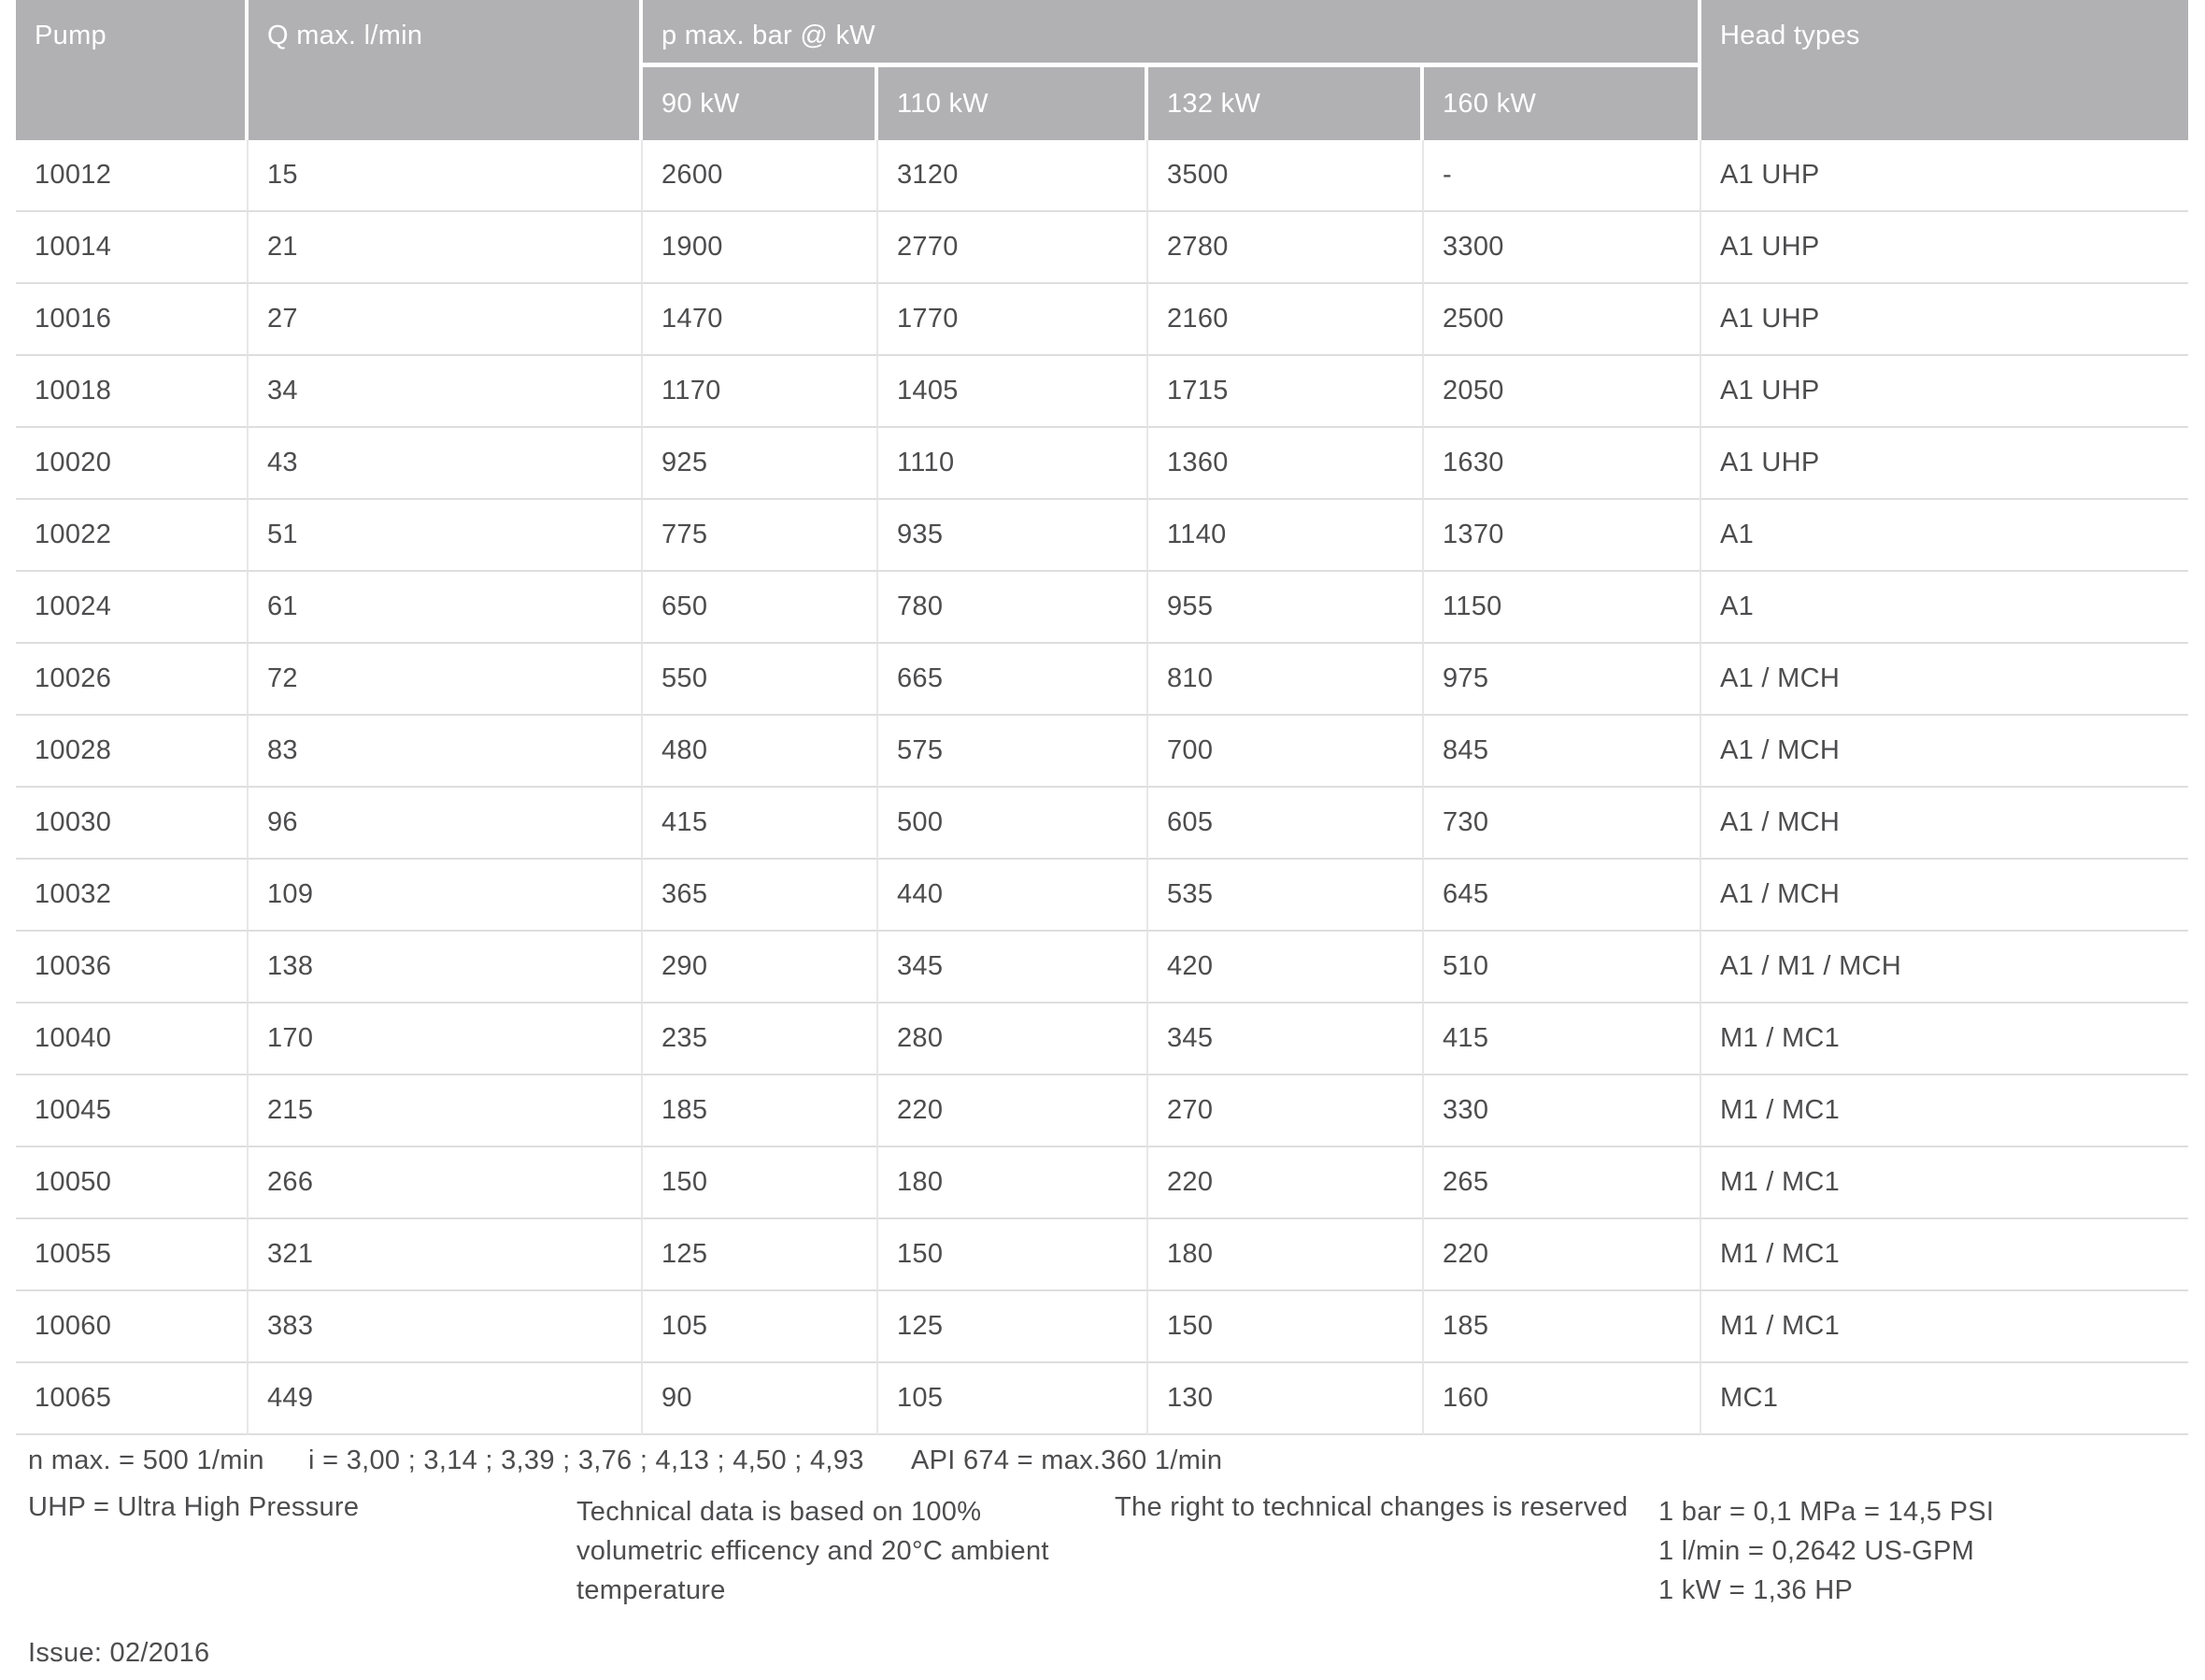 The height and width of the screenshot is (1680, 2205). What do you see at coordinates (194, 1507) in the screenshot?
I see `note-uhp: UHP = Ultra High Pressure` at bounding box center [194, 1507].